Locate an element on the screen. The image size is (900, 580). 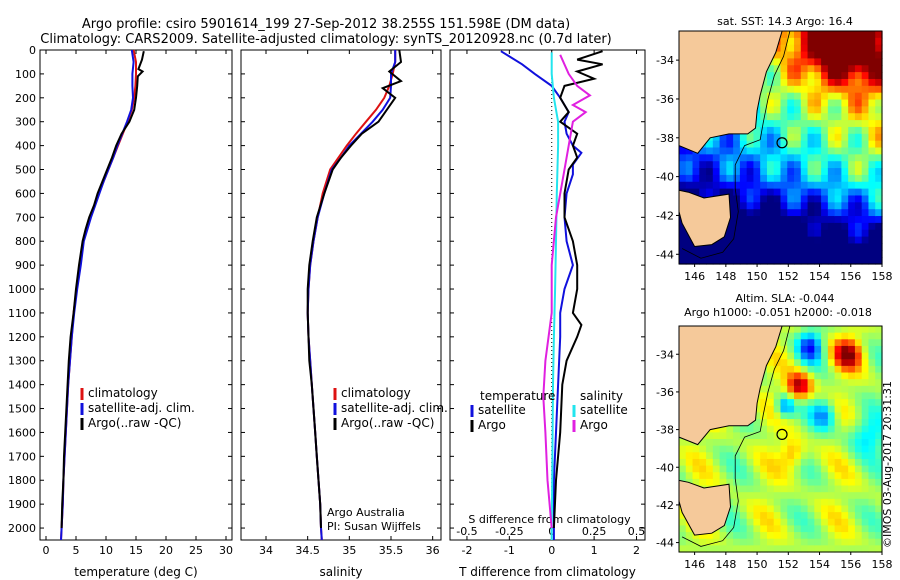
map-x-tick-label: 158 is located at coordinates (882, 564).